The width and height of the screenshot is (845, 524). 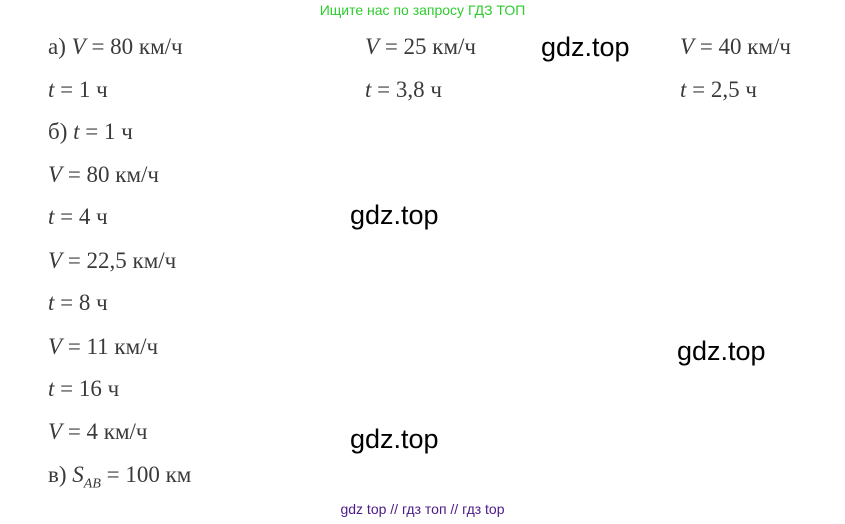 I want to click on formula-line: б) t = 1 ч, so click(x=90, y=132).